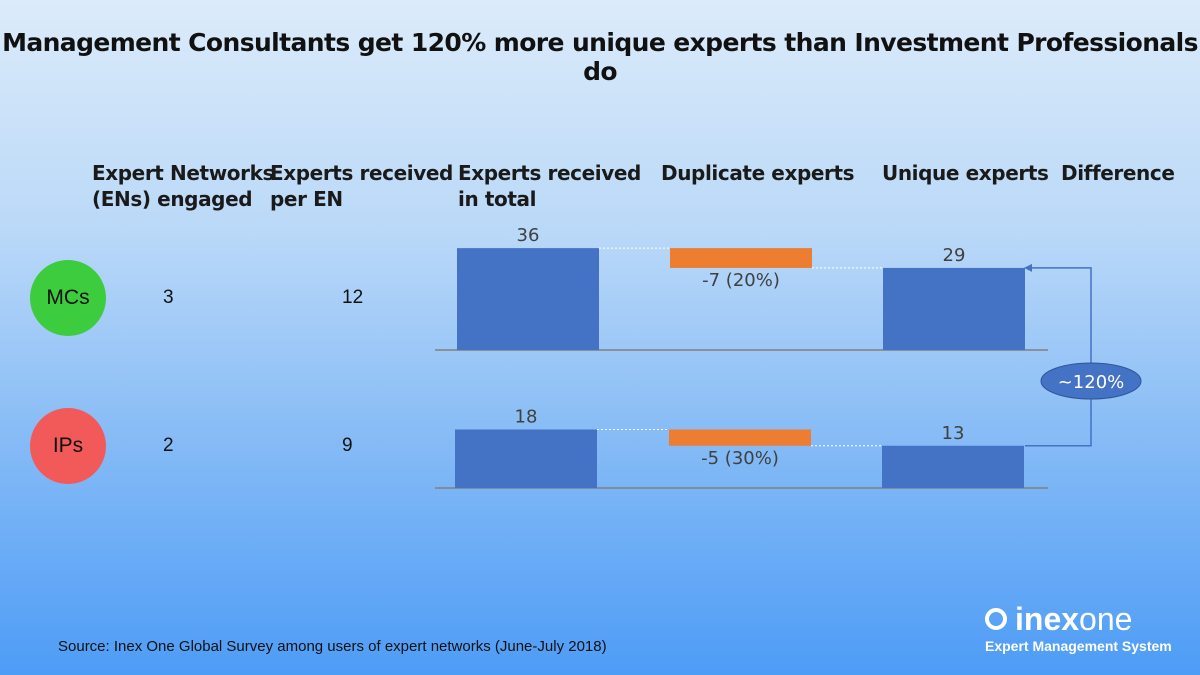 Image resolution: width=1200 pixels, height=675 pixels. I want to click on difference-label: ~120%, so click(1091, 382).